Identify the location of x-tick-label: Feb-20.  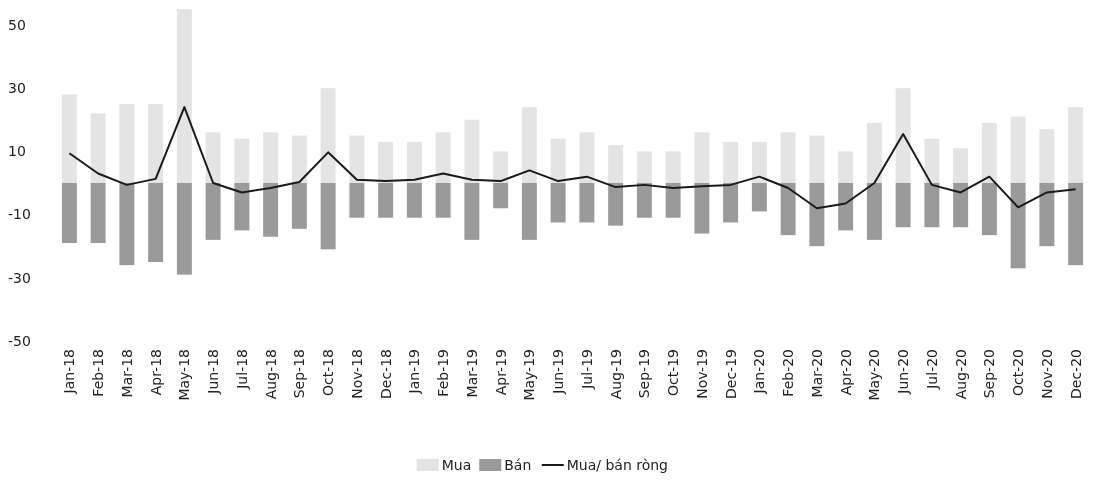
(788, 373).